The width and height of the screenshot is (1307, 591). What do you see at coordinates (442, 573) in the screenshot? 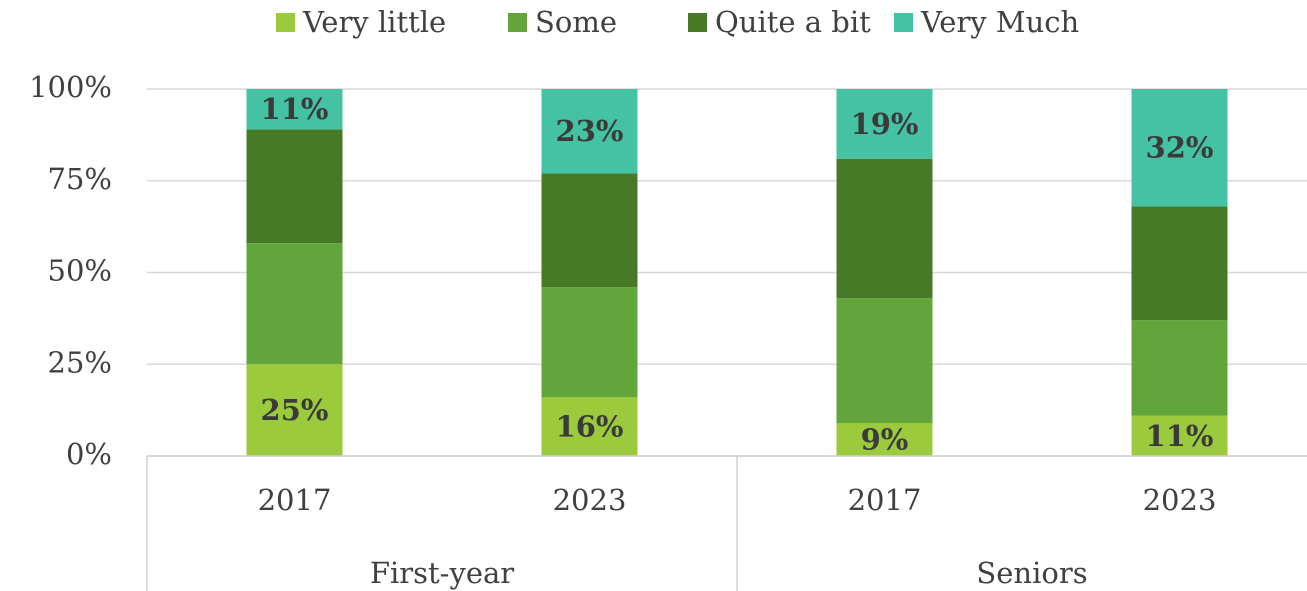
I see `group-label: First-year` at bounding box center [442, 573].